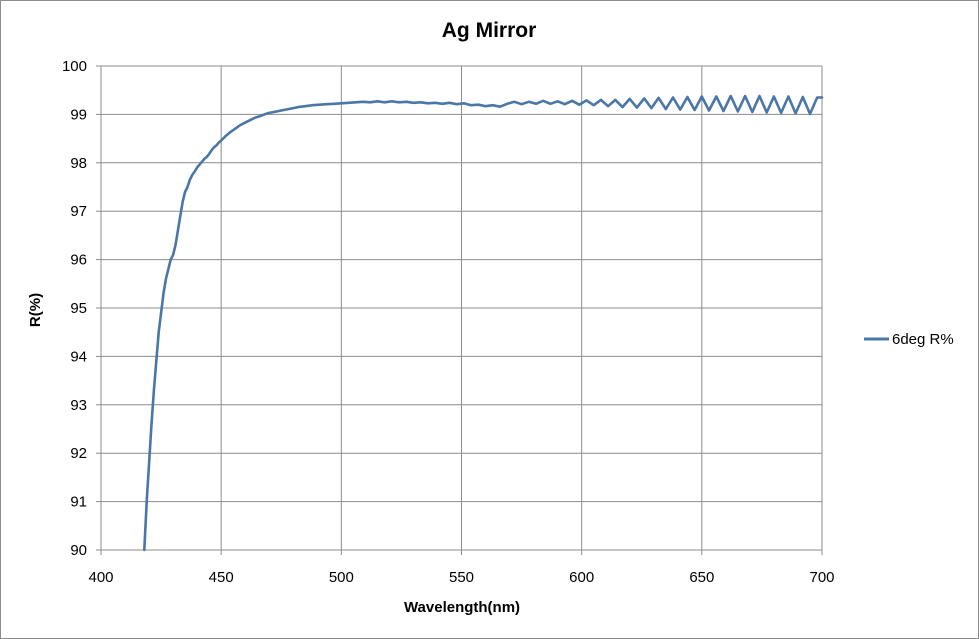 The image size is (979, 639). I want to click on legend-label: 6deg R%, so click(923, 339).